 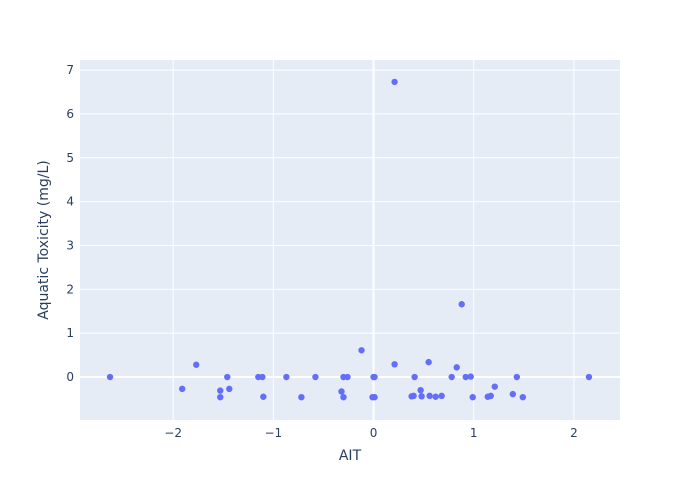 I want to click on x-tick-label: −1, so click(x=274, y=433).